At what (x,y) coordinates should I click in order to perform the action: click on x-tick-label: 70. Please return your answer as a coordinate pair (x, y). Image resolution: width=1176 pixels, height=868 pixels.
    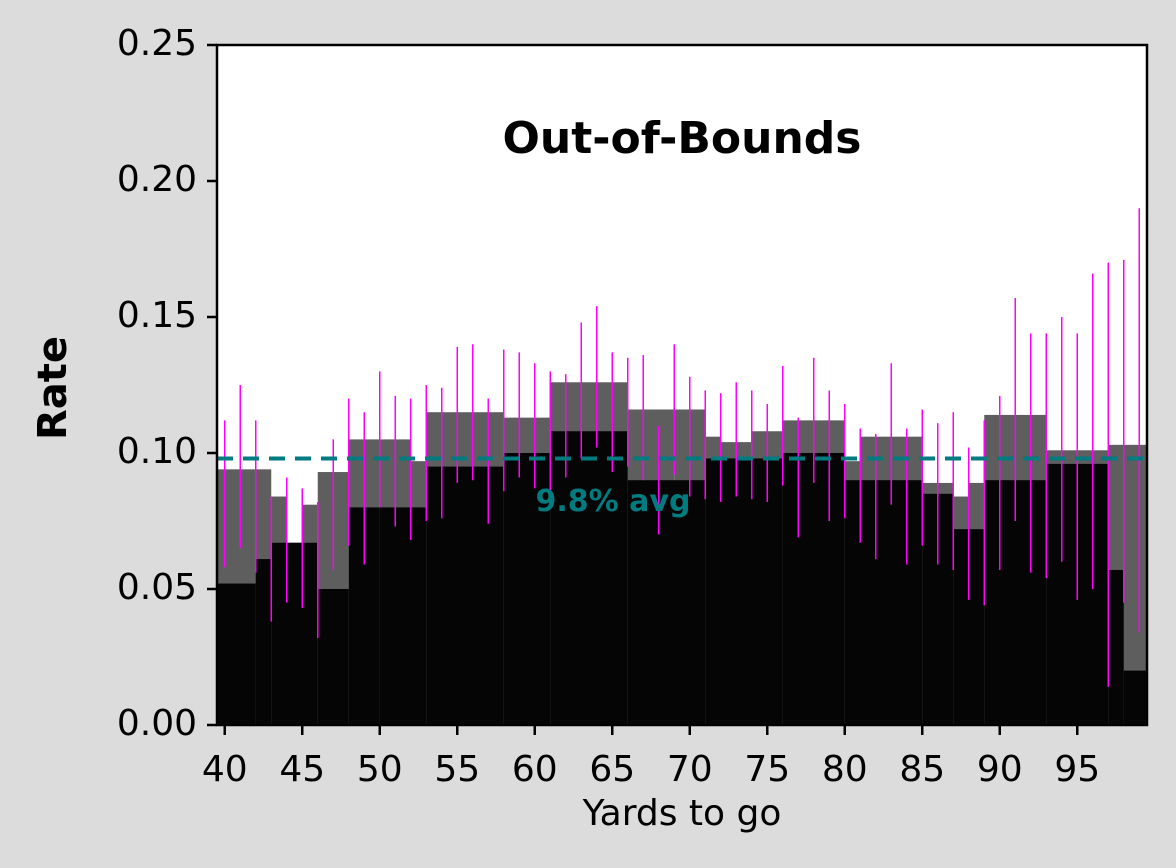
    Looking at the image, I should click on (690, 769).